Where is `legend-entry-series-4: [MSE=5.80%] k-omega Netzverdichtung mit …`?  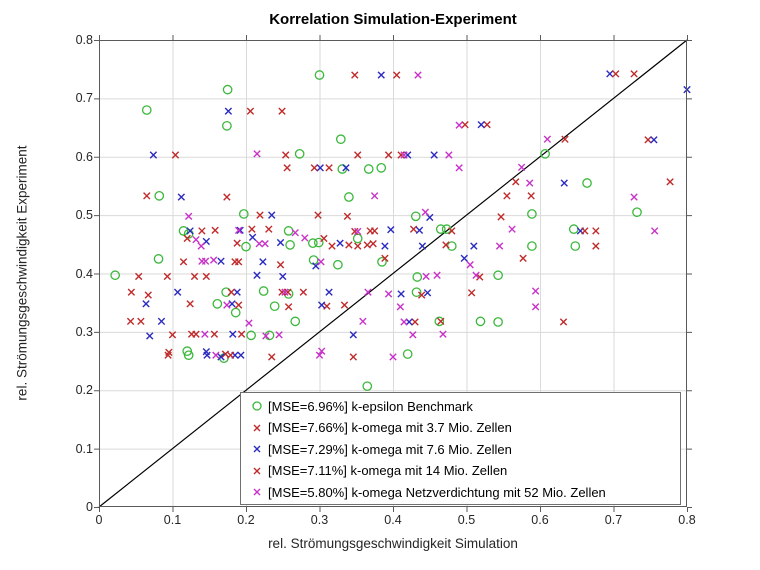 legend-entry-series-4: [MSE=5.80%] k-omega Netzverdichtung mit … is located at coordinates (461, 492).